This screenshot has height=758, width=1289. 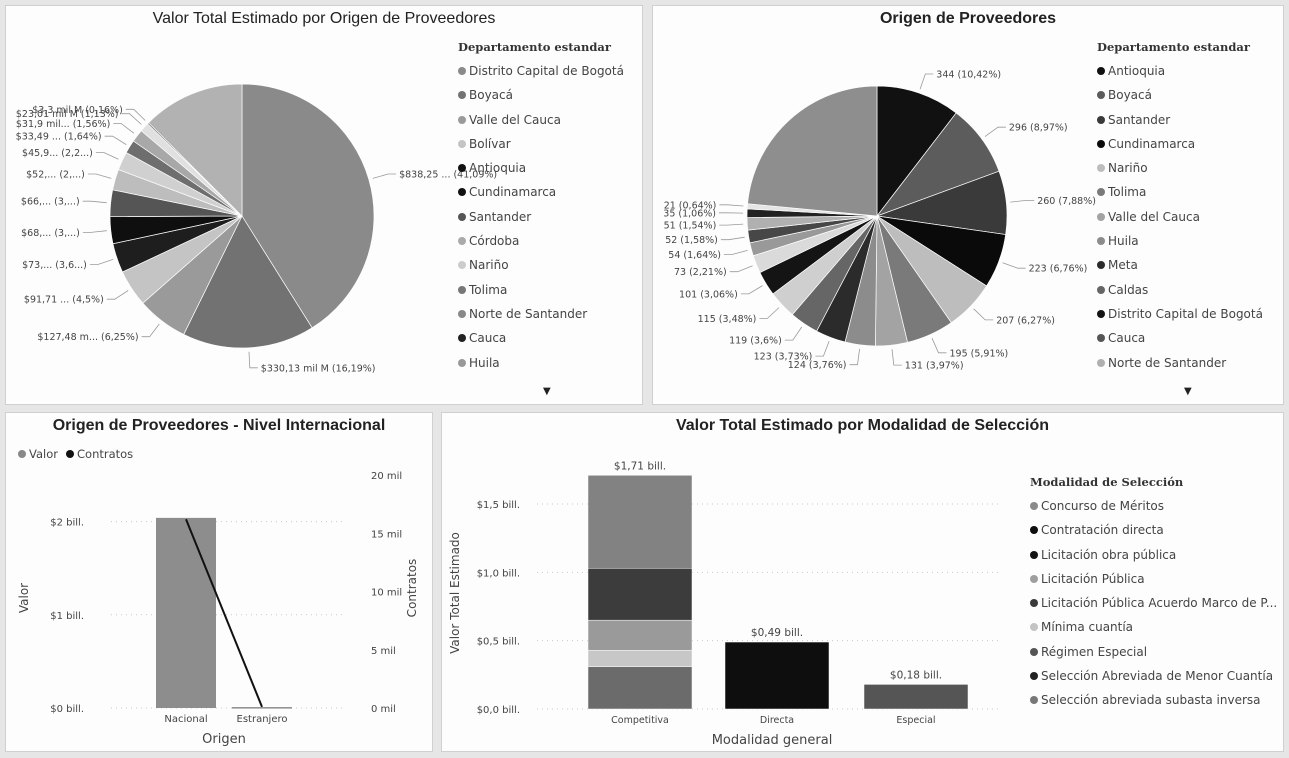 What do you see at coordinates (1151, 144) in the screenshot?
I see `legend-label: Cundinamarca` at bounding box center [1151, 144].